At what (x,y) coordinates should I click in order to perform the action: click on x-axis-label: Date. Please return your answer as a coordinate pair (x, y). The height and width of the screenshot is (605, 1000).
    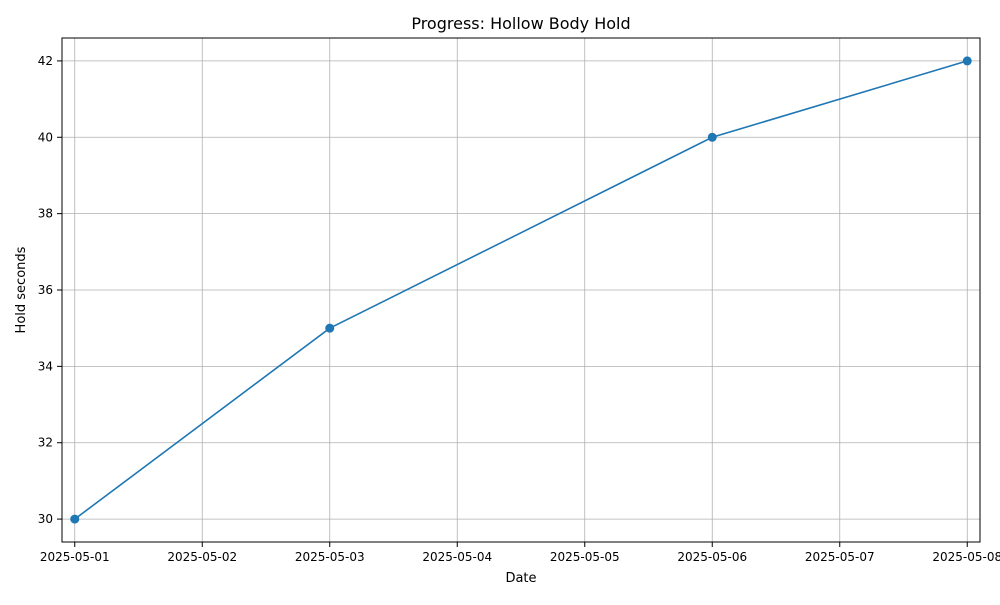
    Looking at the image, I should click on (520, 578).